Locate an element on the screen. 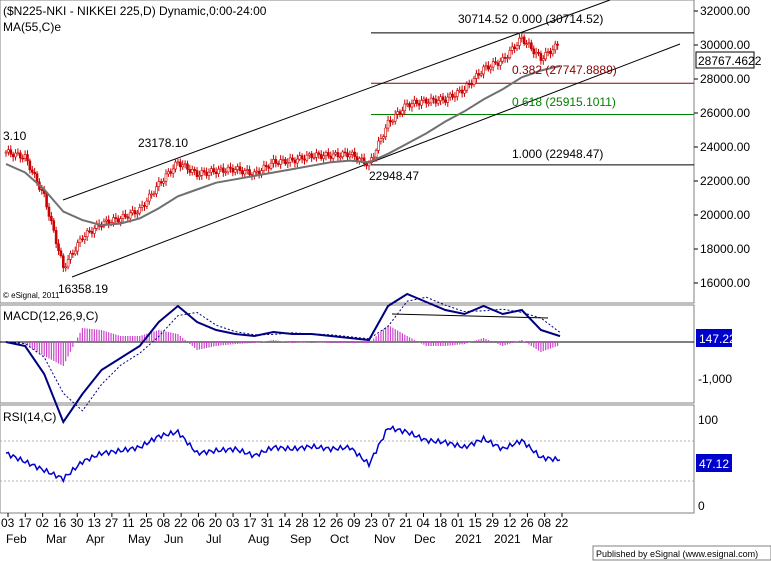  month-label: Sep is located at coordinates (301, 539).